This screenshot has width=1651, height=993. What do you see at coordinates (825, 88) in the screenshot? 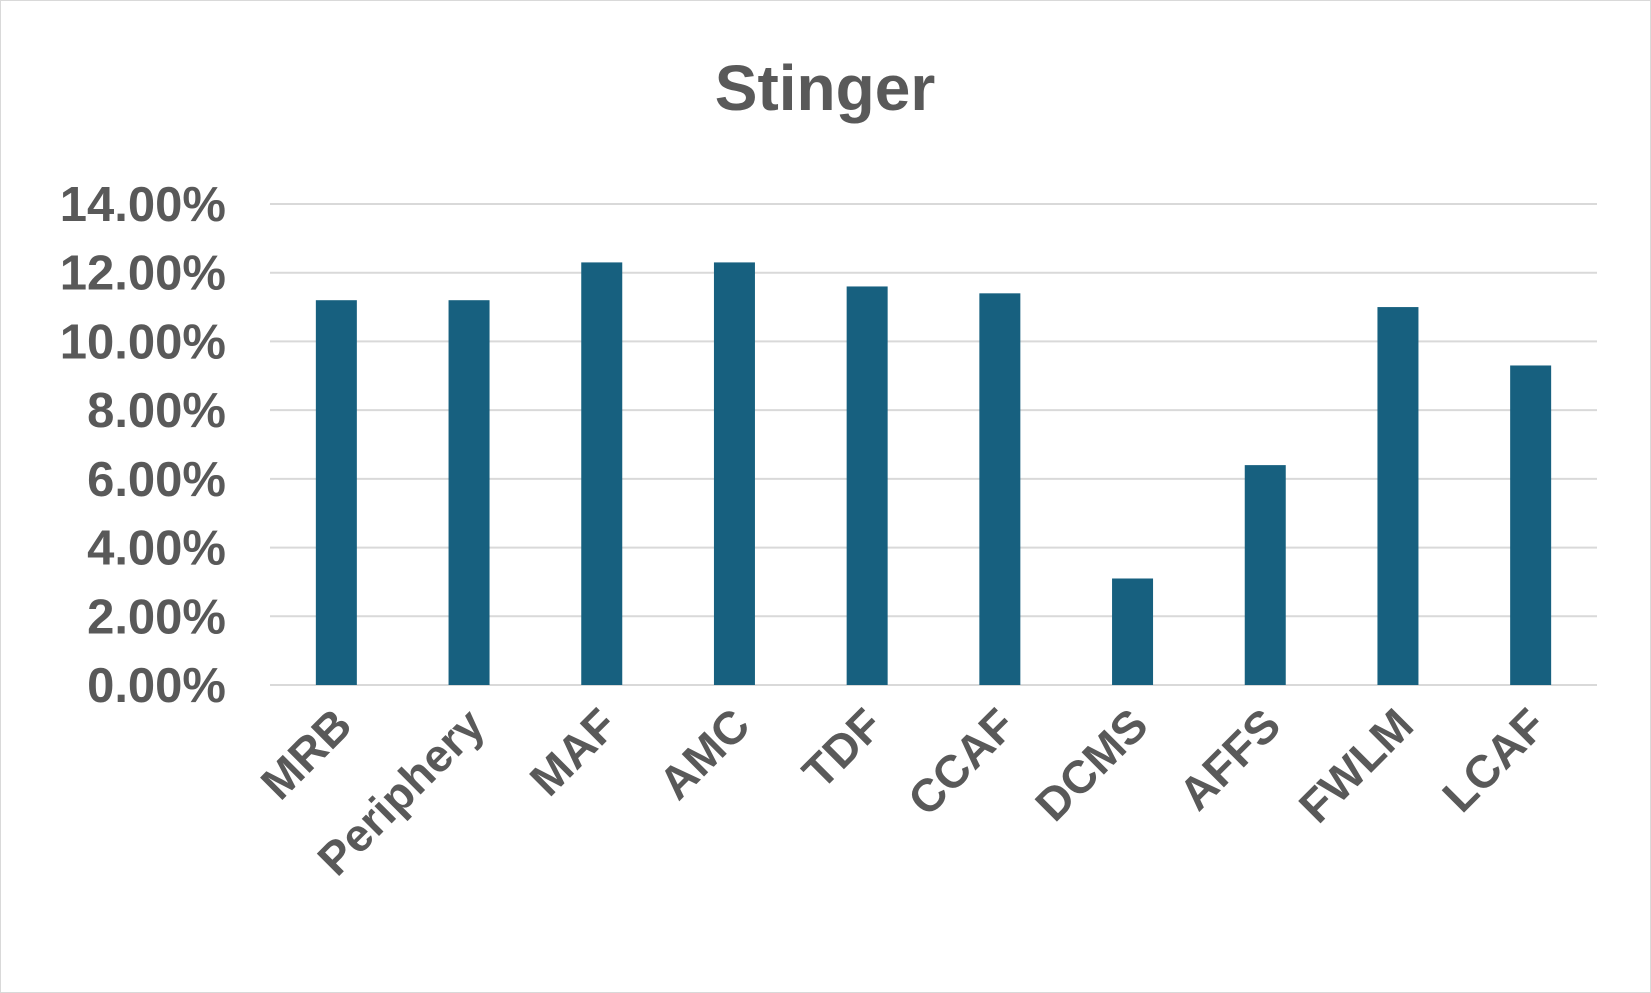
I see `chart-title: Stinger` at bounding box center [825, 88].